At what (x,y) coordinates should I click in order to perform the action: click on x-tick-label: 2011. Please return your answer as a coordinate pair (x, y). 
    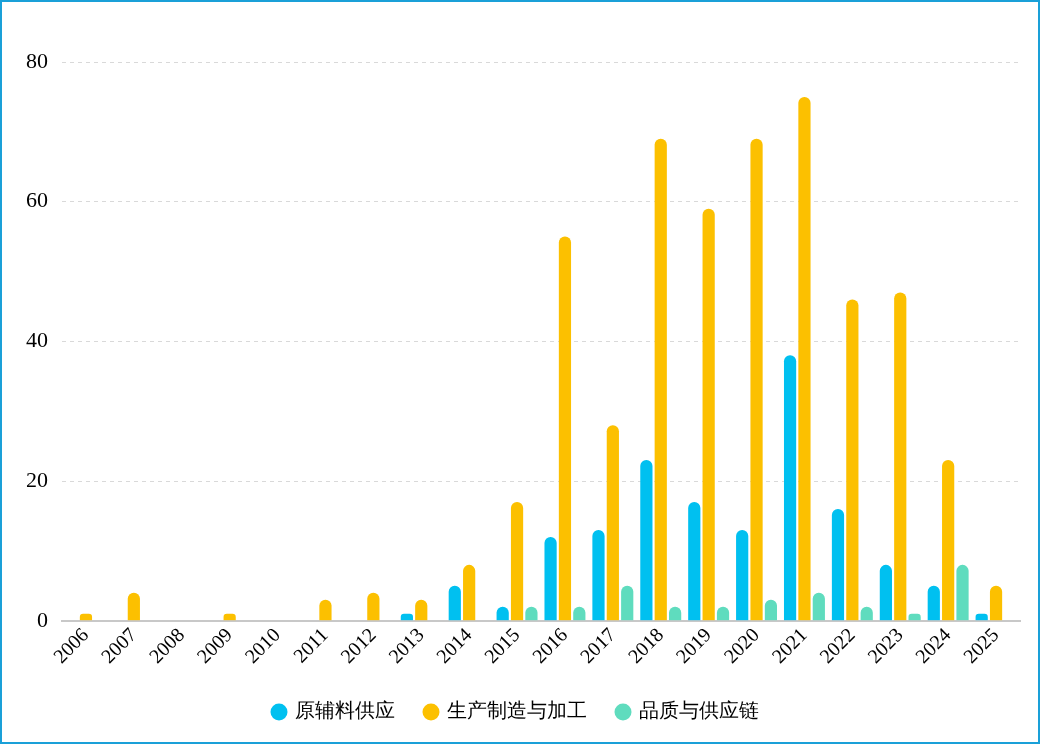
    Looking at the image, I should click on (310, 645).